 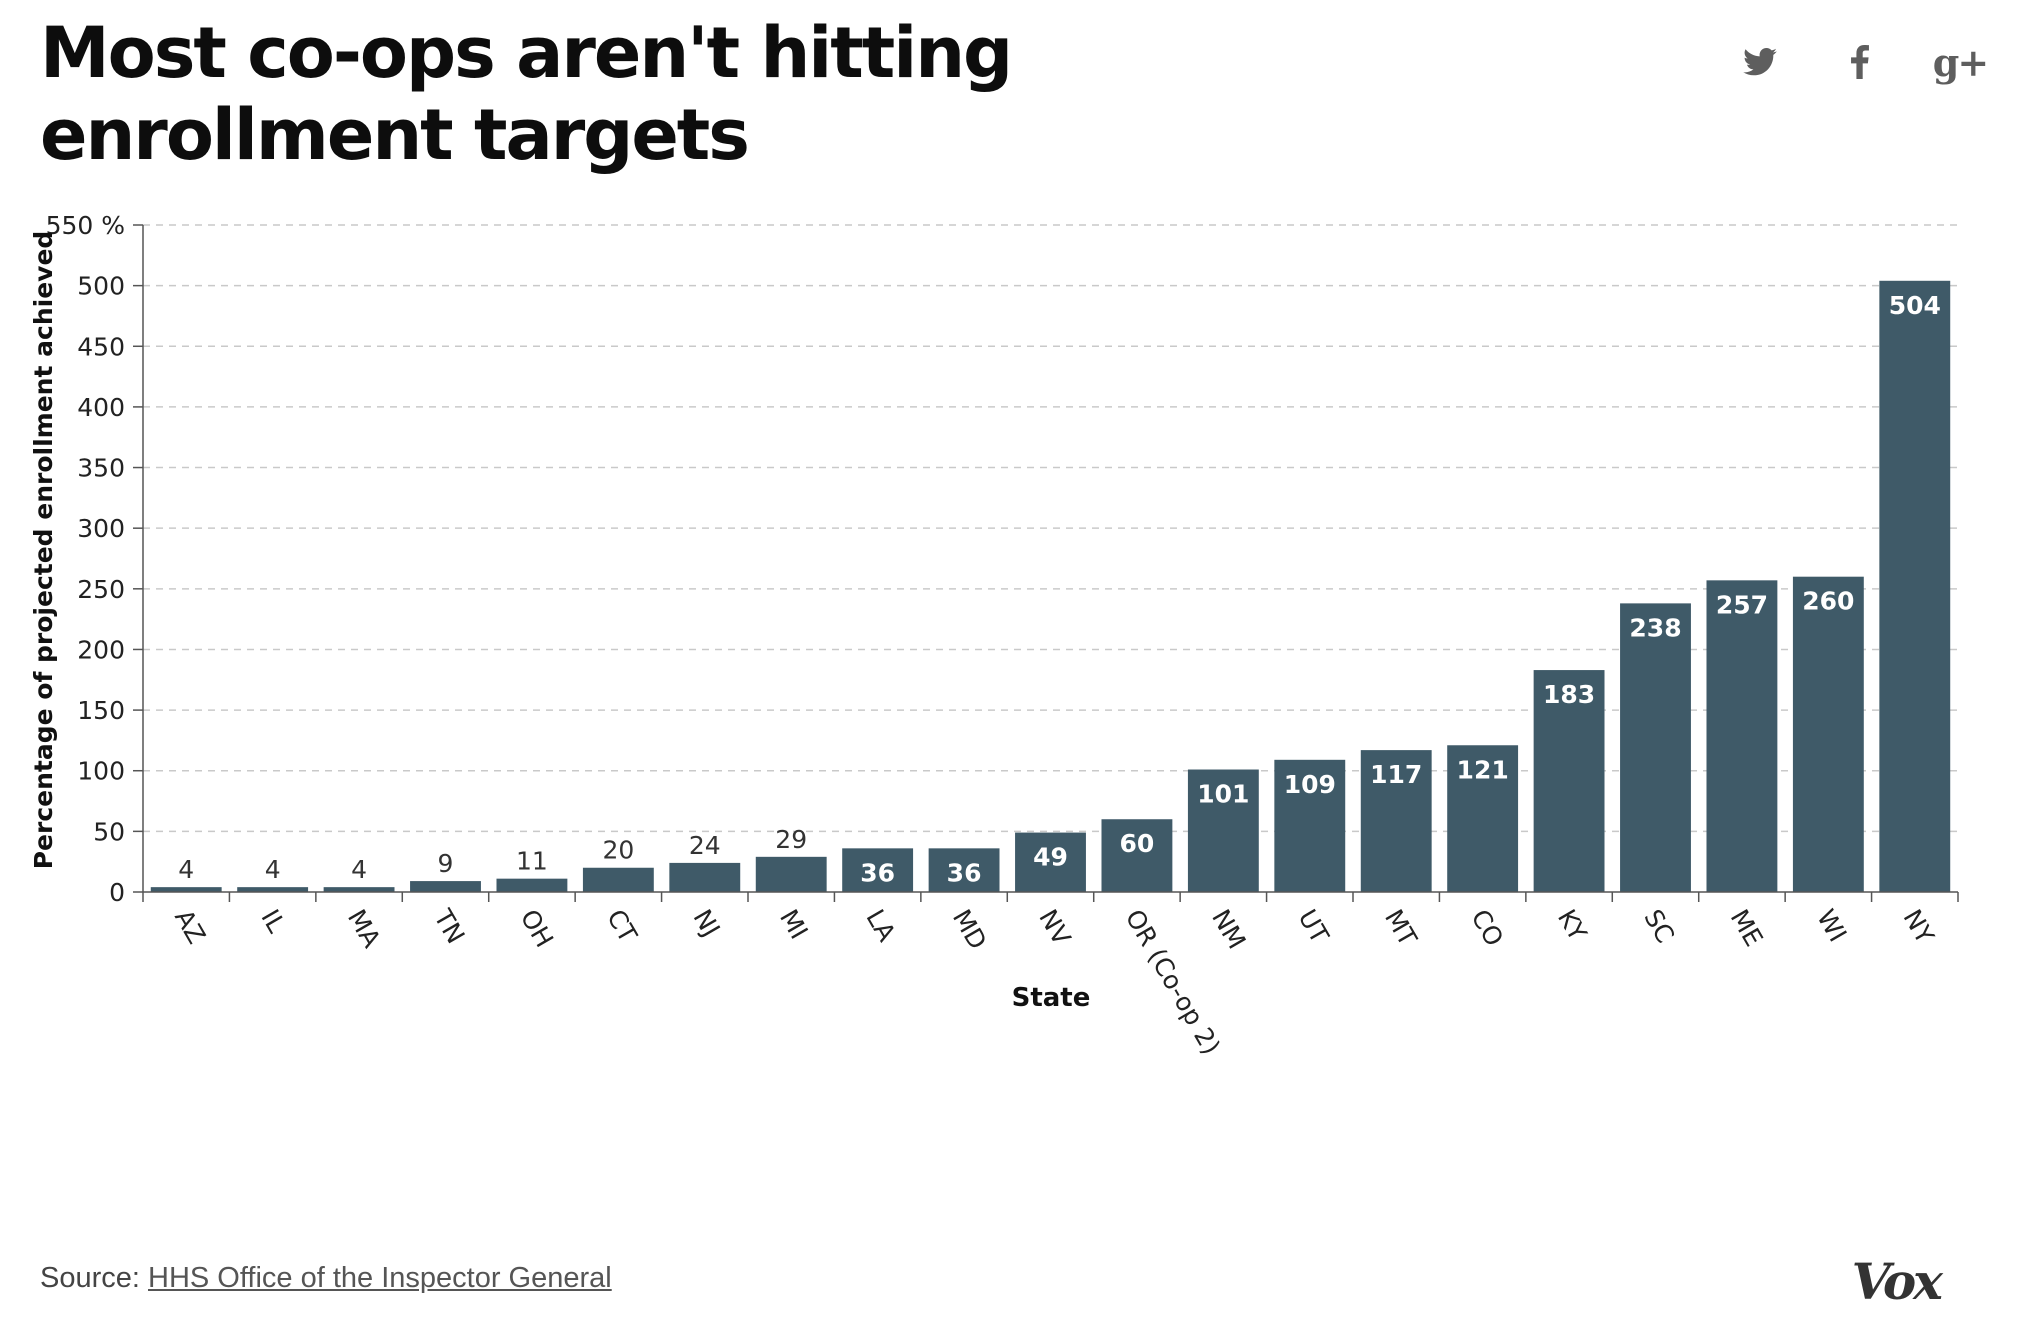 What do you see at coordinates (446, 863) in the screenshot?
I see `data-label: 9` at bounding box center [446, 863].